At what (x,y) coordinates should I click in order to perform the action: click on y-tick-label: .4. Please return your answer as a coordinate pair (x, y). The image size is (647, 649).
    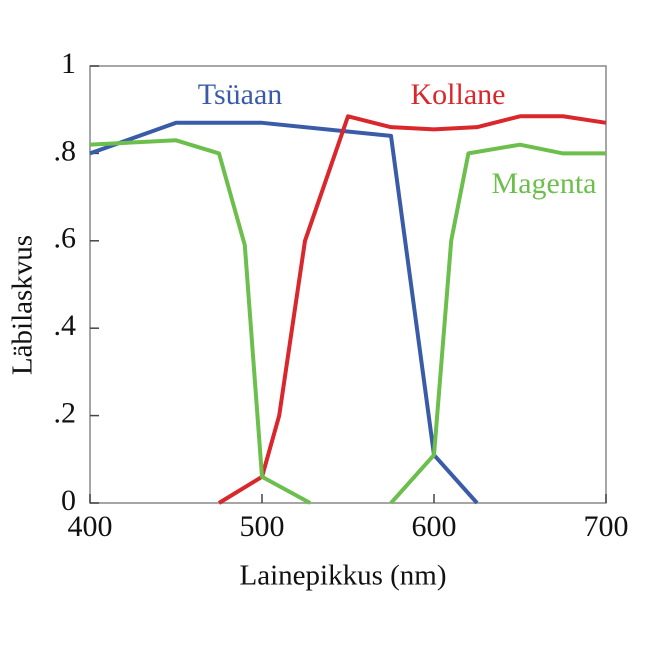
    Looking at the image, I should click on (65, 325).